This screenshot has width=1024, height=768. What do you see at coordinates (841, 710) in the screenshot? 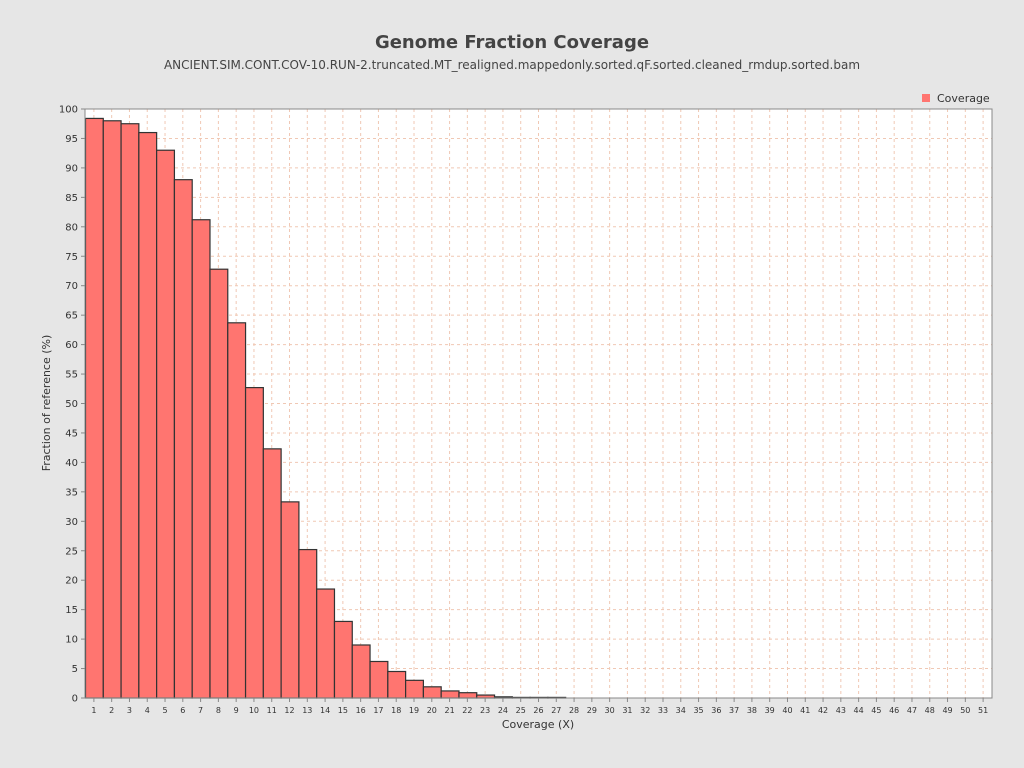
I see `x-tick-label: 43` at bounding box center [841, 710].